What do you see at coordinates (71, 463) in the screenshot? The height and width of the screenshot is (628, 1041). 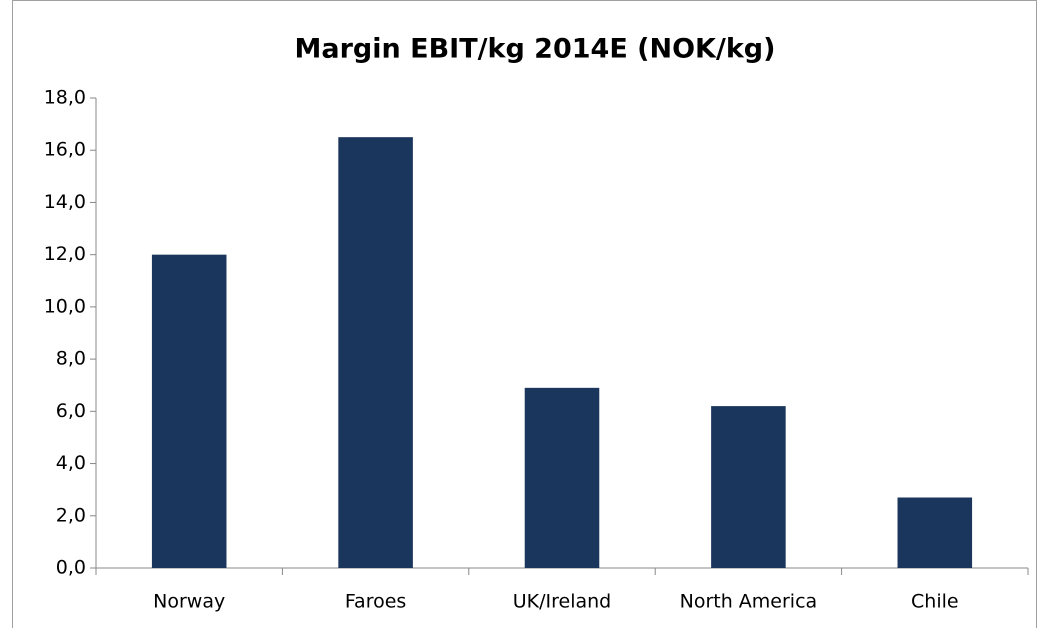 I see `y-tick-label: 4,0` at bounding box center [71, 463].